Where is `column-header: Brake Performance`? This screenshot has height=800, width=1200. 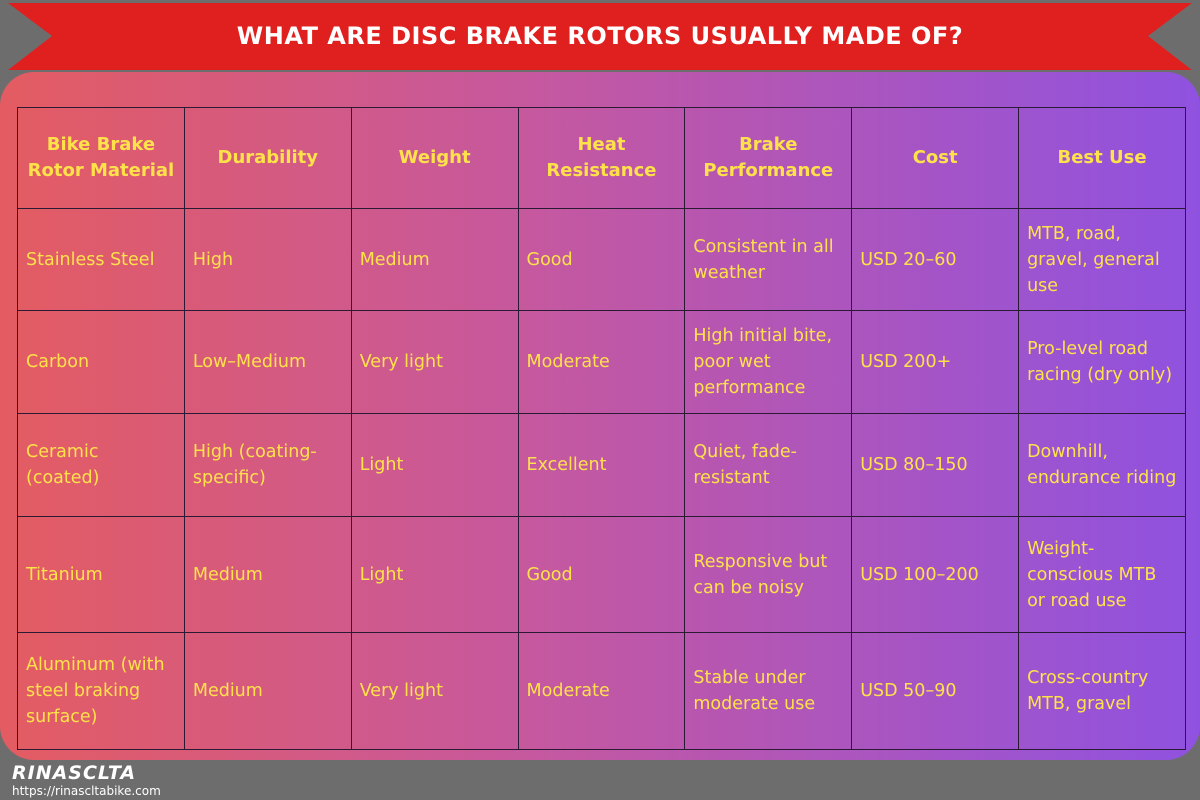
column-header: Brake Performance is located at coordinates (768, 158).